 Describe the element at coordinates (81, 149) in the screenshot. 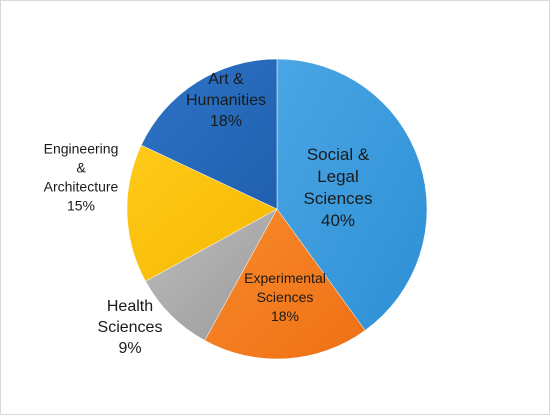

I see `slice-name-line: Engineering` at that location.